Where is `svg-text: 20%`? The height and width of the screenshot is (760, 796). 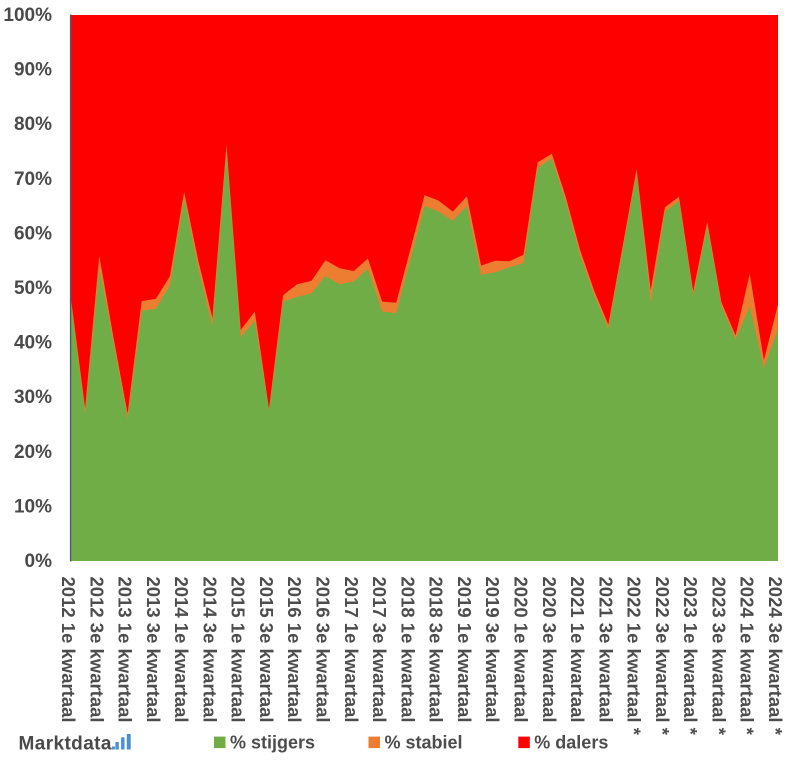 svg-text: 20% is located at coordinates (33, 452).